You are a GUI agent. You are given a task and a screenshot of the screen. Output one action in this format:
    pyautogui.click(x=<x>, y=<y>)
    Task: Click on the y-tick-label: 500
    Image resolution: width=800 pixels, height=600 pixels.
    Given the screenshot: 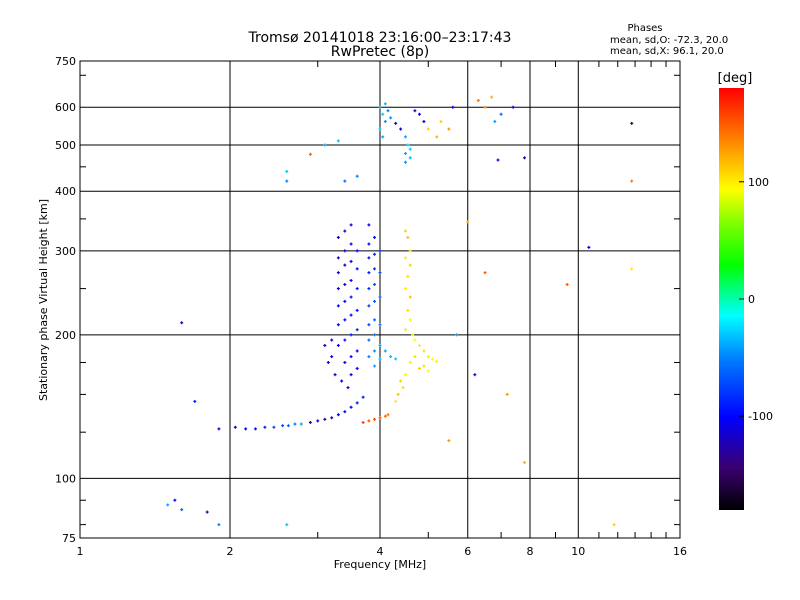 What is the action you would take?
    pyautogui.click(x=65, y=145)
    